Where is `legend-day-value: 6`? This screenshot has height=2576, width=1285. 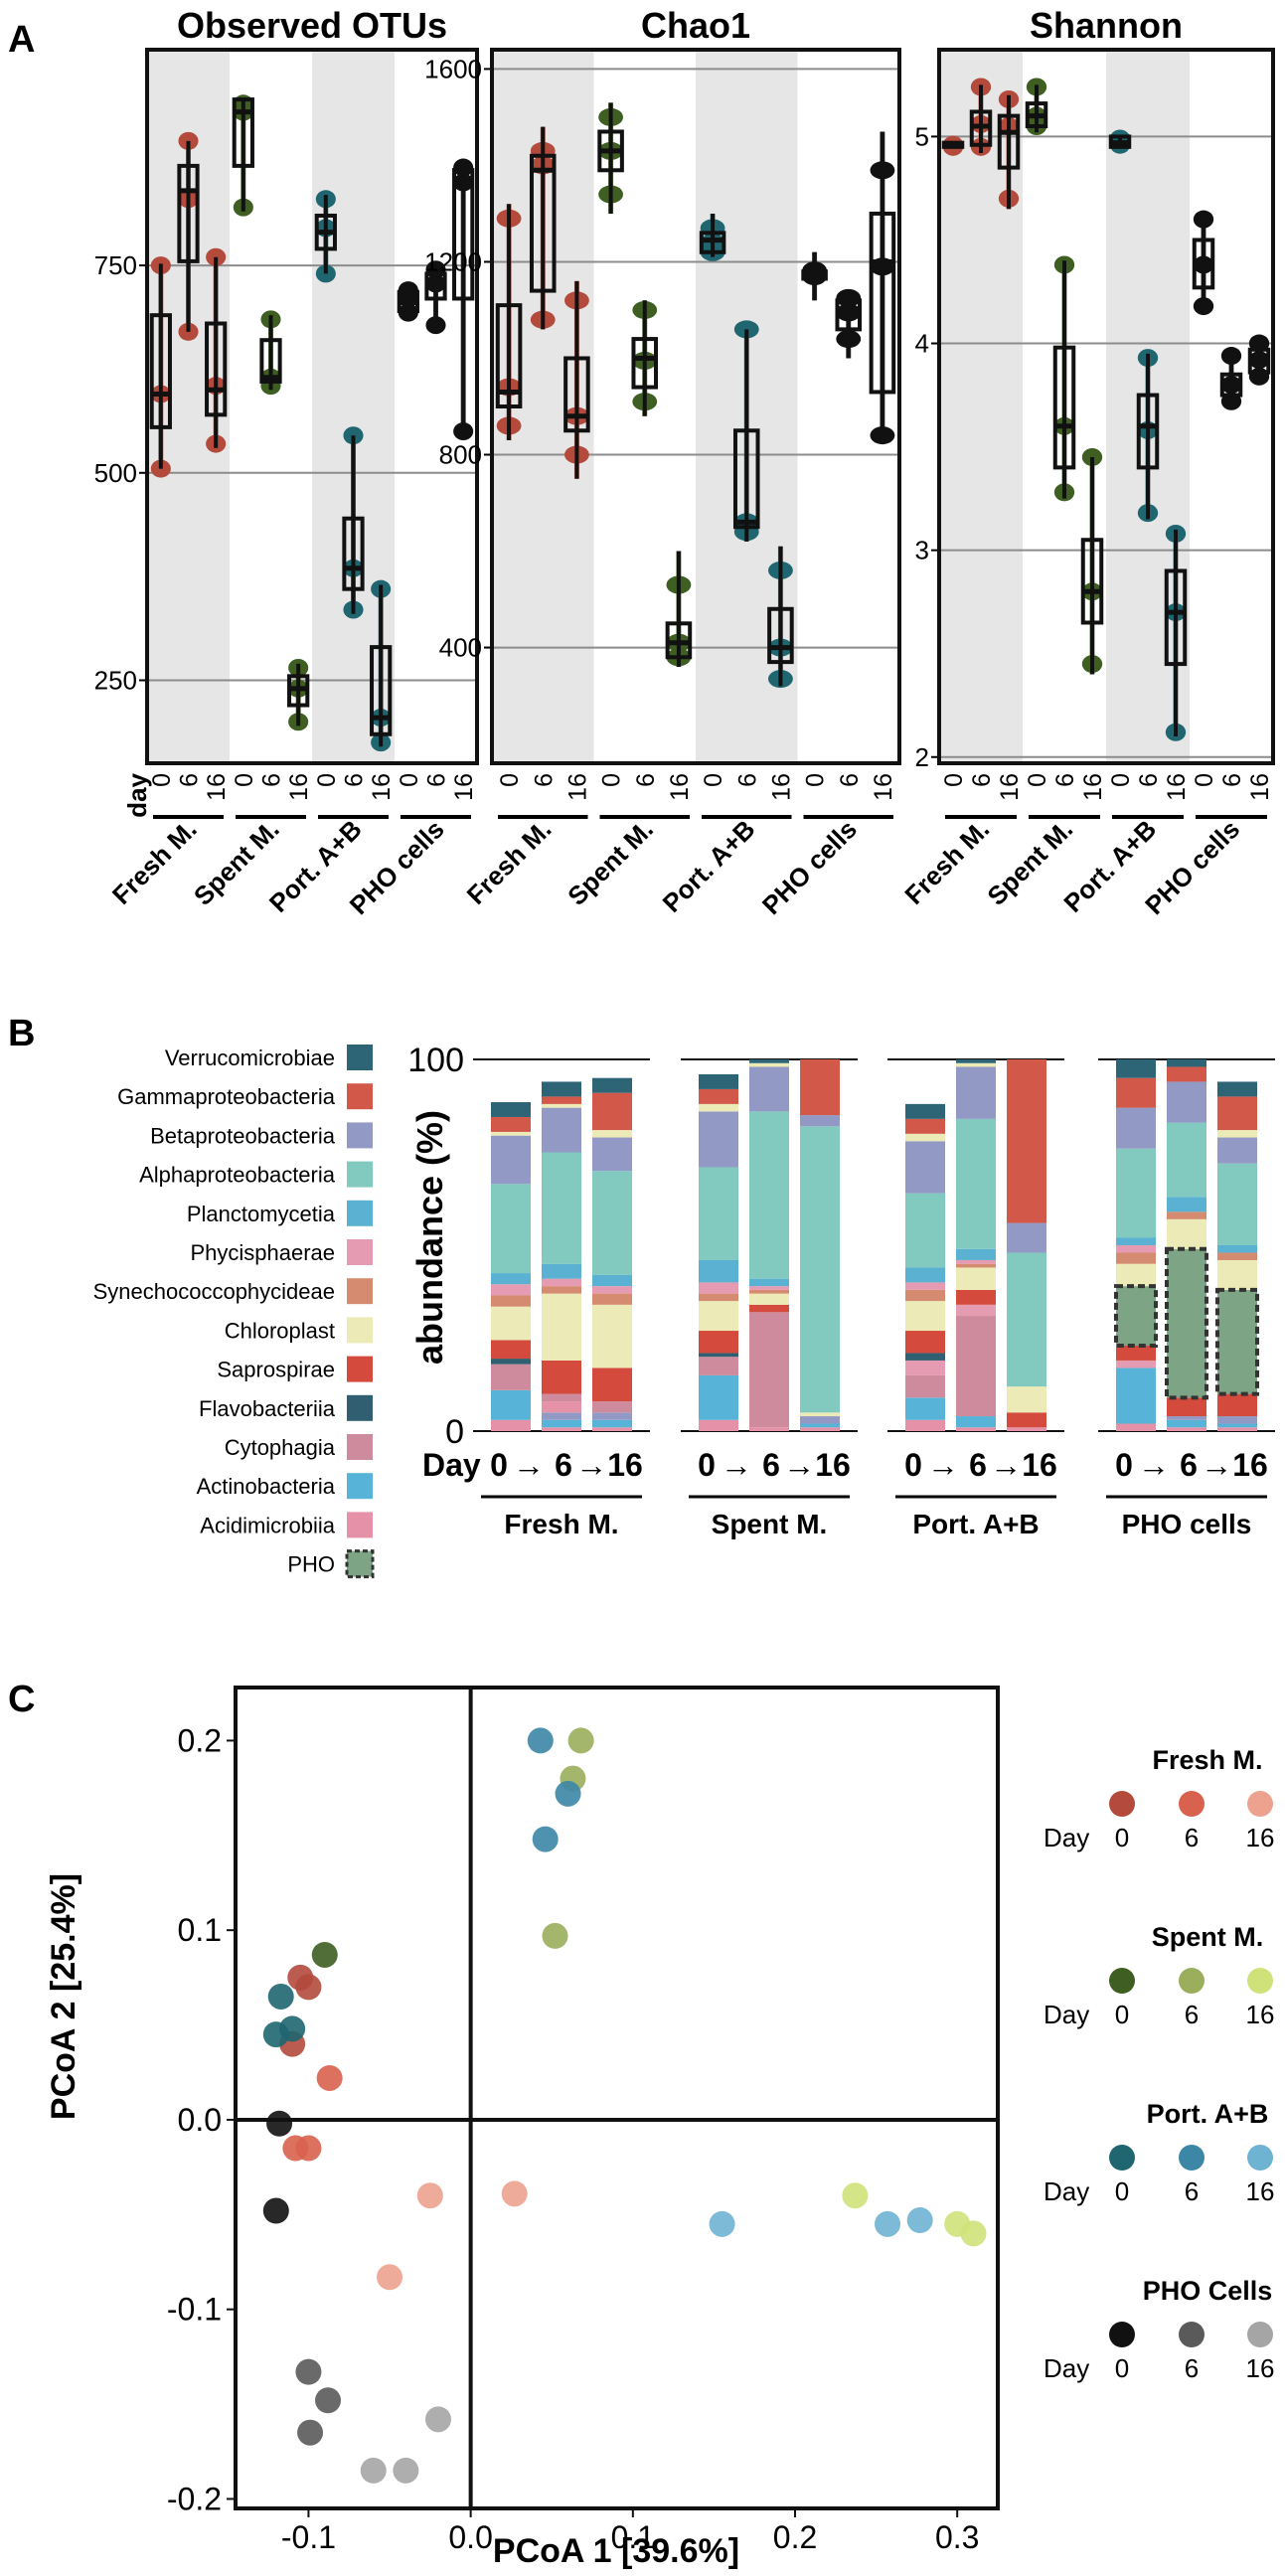
legend-day-value: 6 is located at coordinates (1192, 1837).